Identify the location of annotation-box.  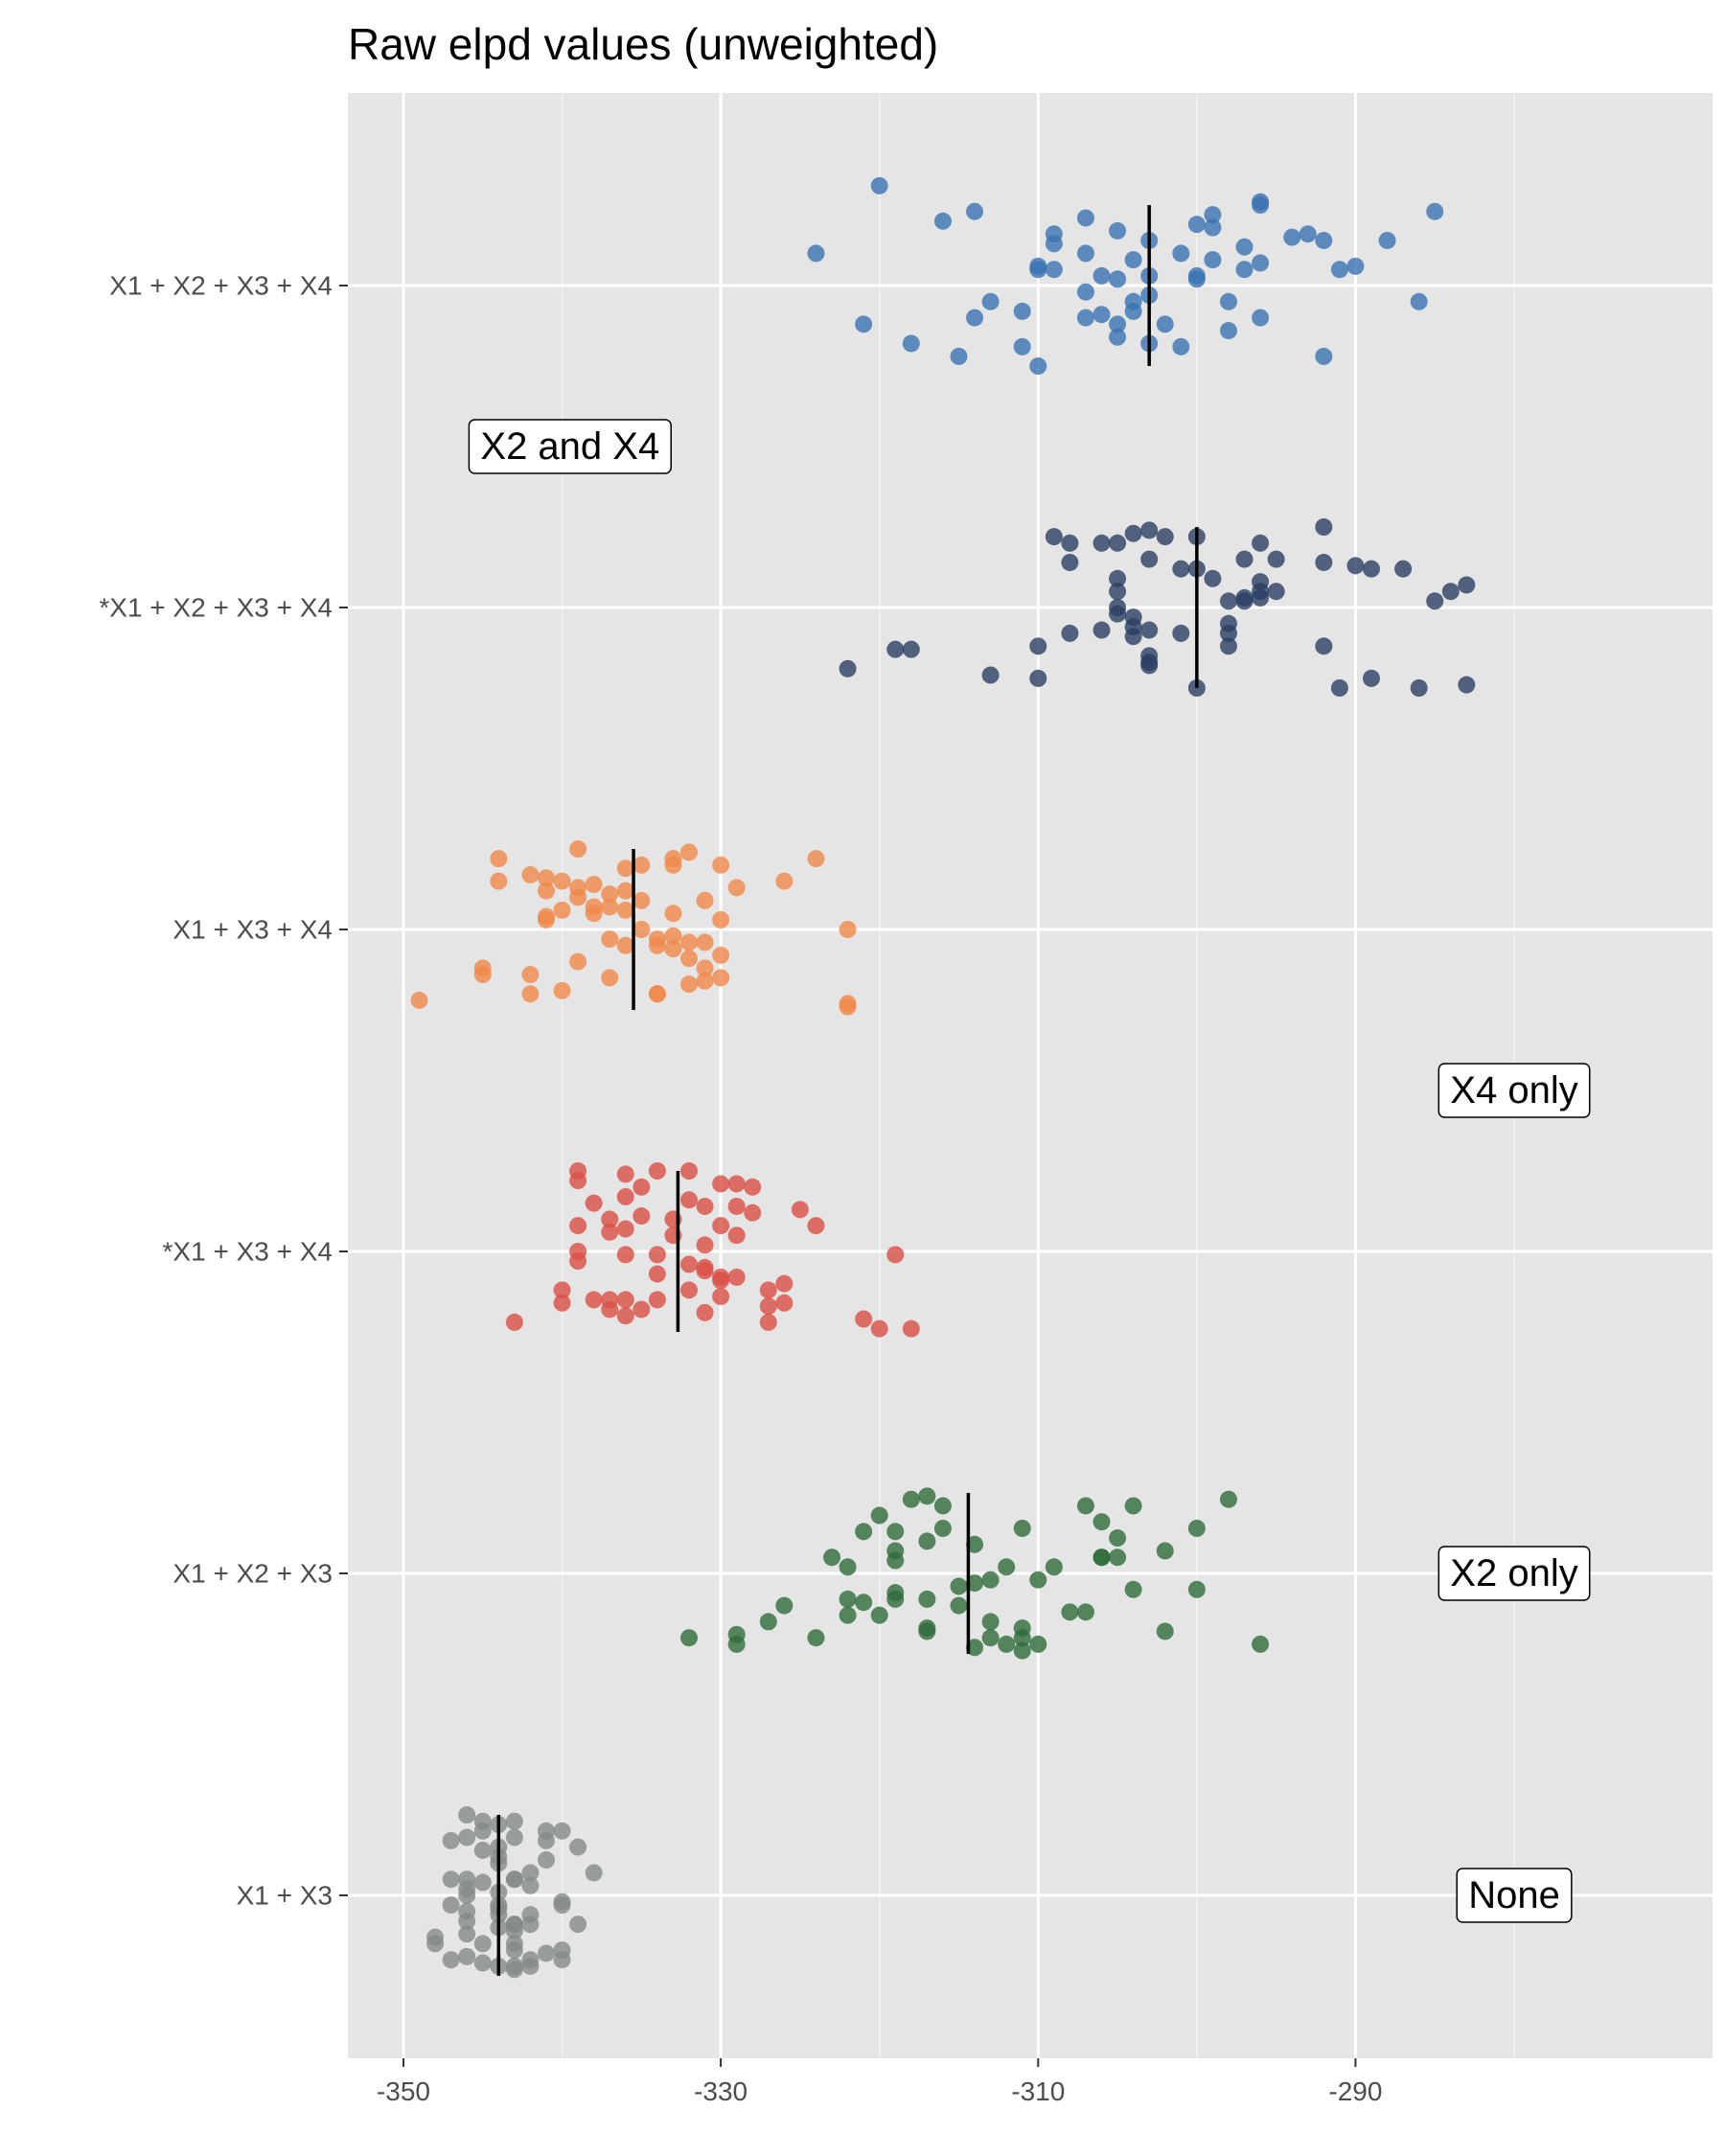
(1514, 1090).